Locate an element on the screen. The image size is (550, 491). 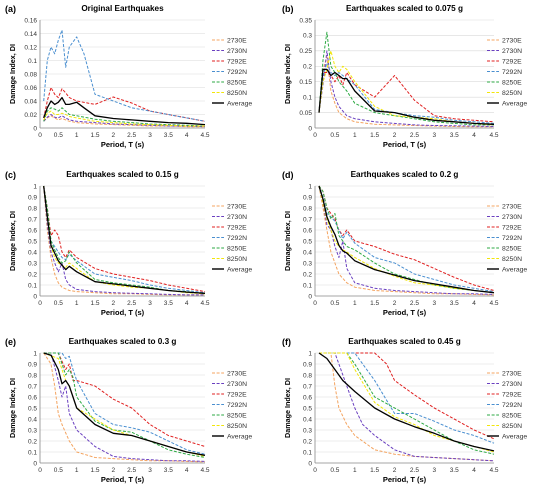
x-tick-label: 1 is located at coordinates (355, 470).